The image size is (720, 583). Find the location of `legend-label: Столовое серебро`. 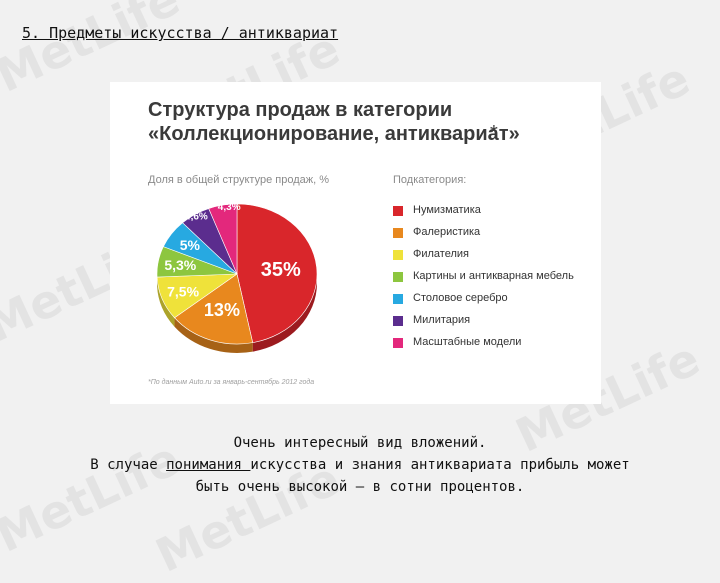

legend-label: Столовое серебро is located at coordinates (460, 298).